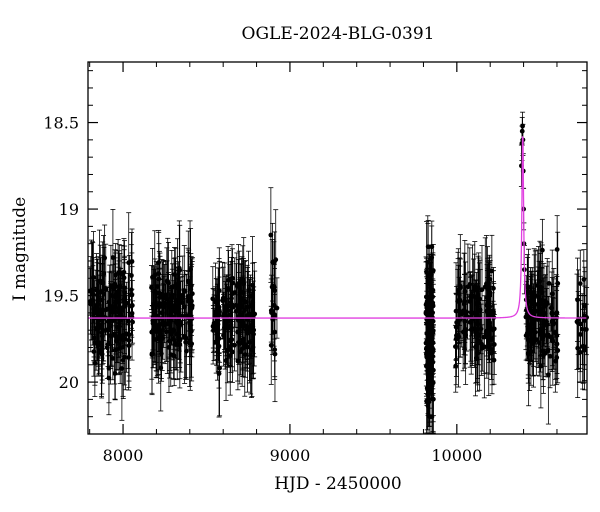  I want to click on x-axis-label: HJD - 2450000, so click(338, 484).